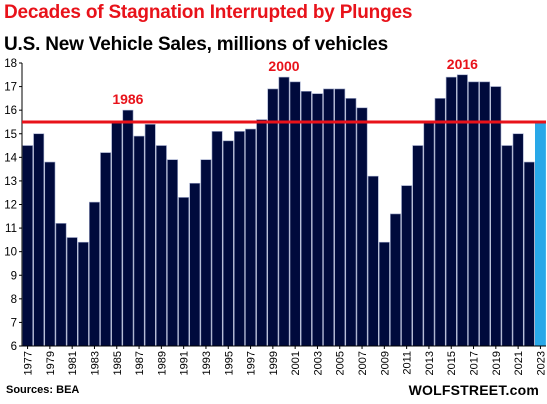 The height and width of the screenshot is (404, 547). Describe the element at coordinates (117, 234) in the screenshot. I see `bar-1985` at that location.